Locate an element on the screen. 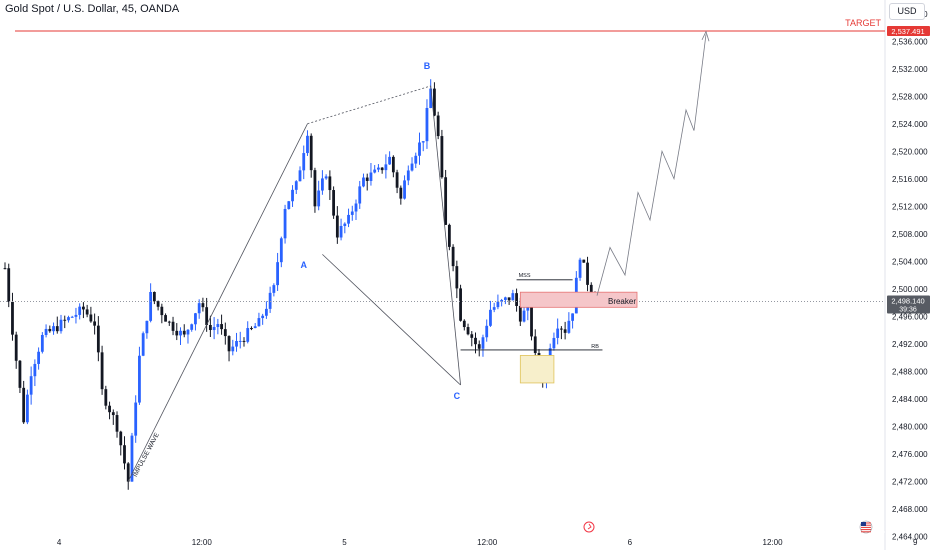  y-tick-label: 2,500.000 is located at coordinates (910, 289).